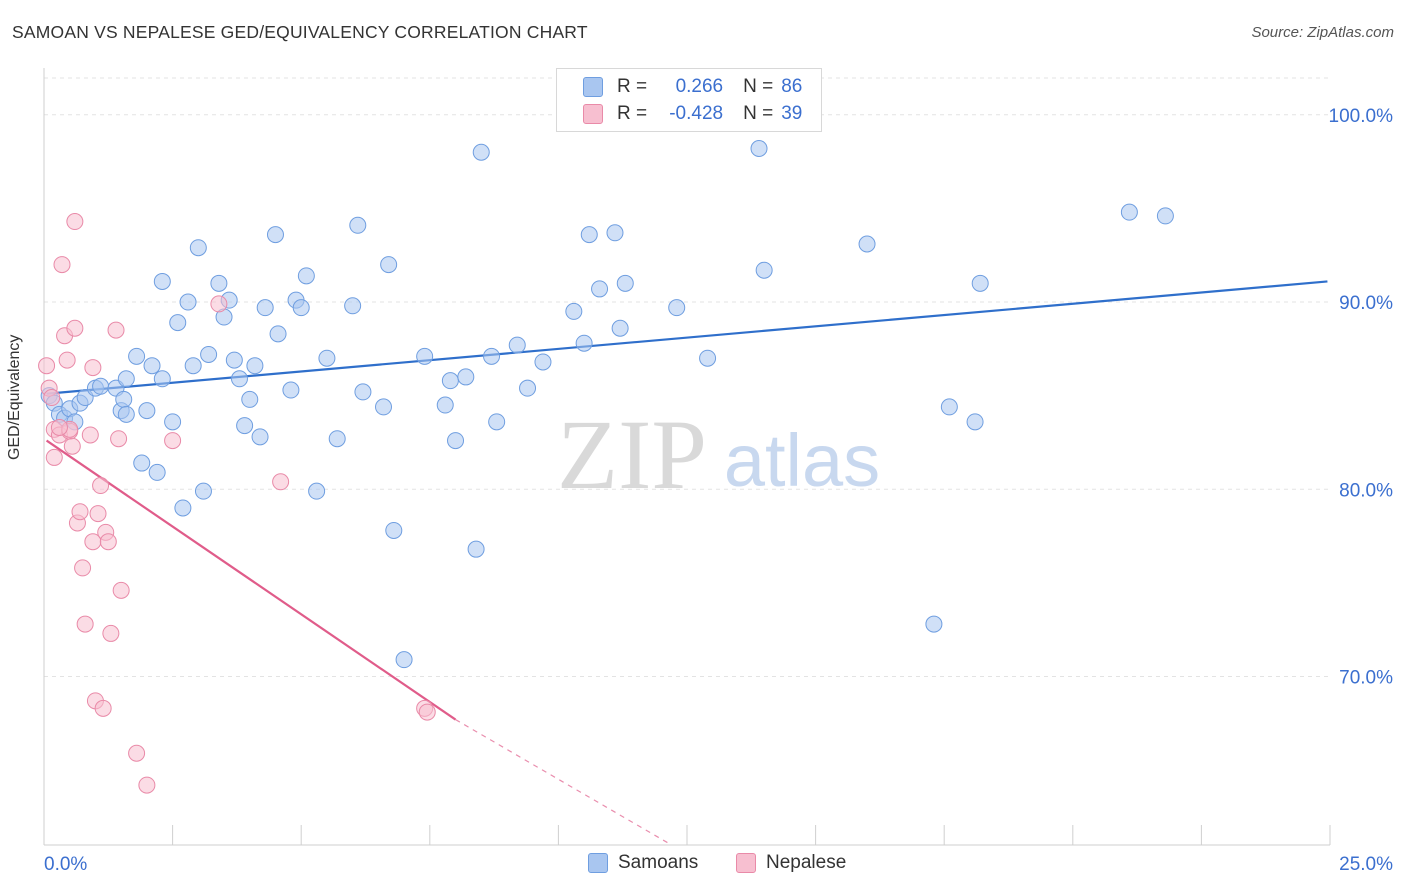 Image resolution: width=1406 pixels, height=892 pixels. What do you see at coordinates (1361, 116) in the screenshot?
I see `y-tick-label: 100.0%` at bounding box center [1361, 116].